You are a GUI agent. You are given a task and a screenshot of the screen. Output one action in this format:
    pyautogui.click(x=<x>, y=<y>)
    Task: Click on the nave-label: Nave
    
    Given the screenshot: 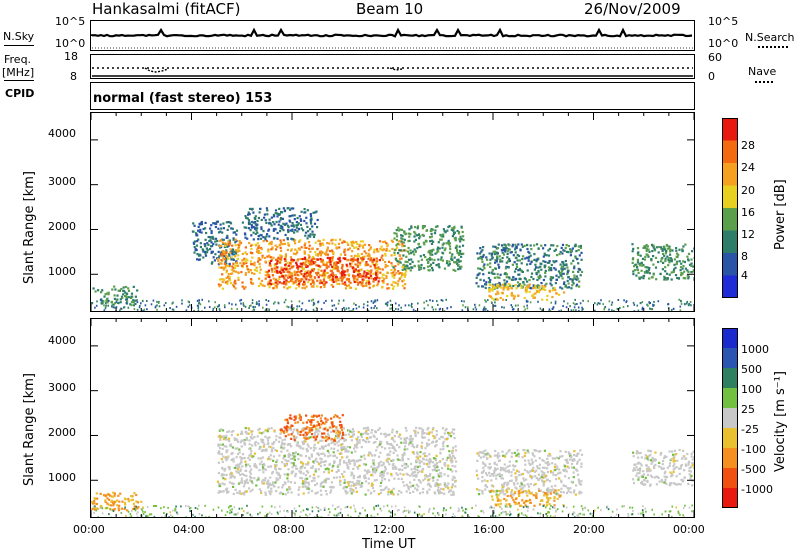 What is the action you would take?
    pyautogui.click(x=762, y=71)
    